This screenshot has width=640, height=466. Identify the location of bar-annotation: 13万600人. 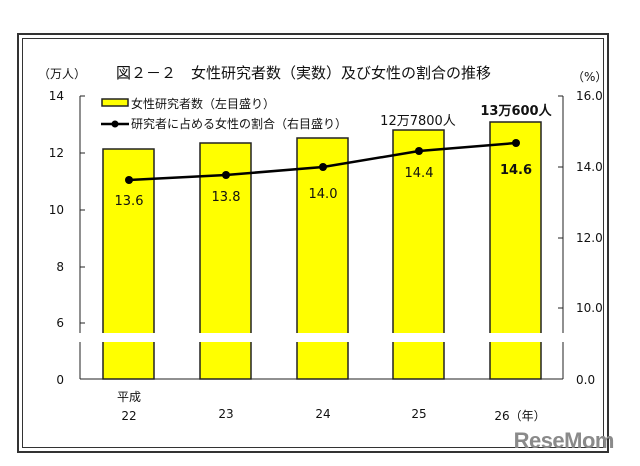
(516, 111).